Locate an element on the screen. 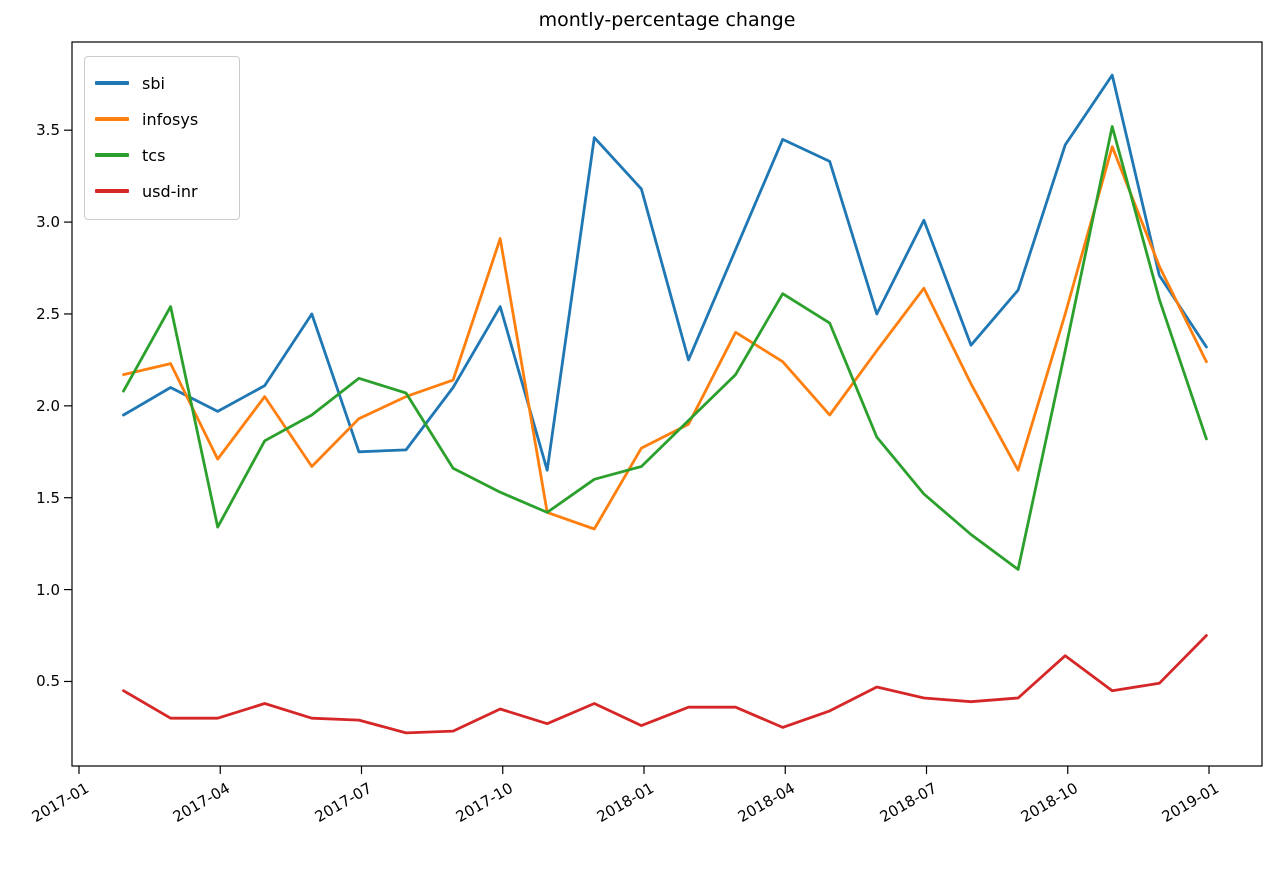  legend-item-usd-inr: usd-inr is located at coordinates (162, 191).